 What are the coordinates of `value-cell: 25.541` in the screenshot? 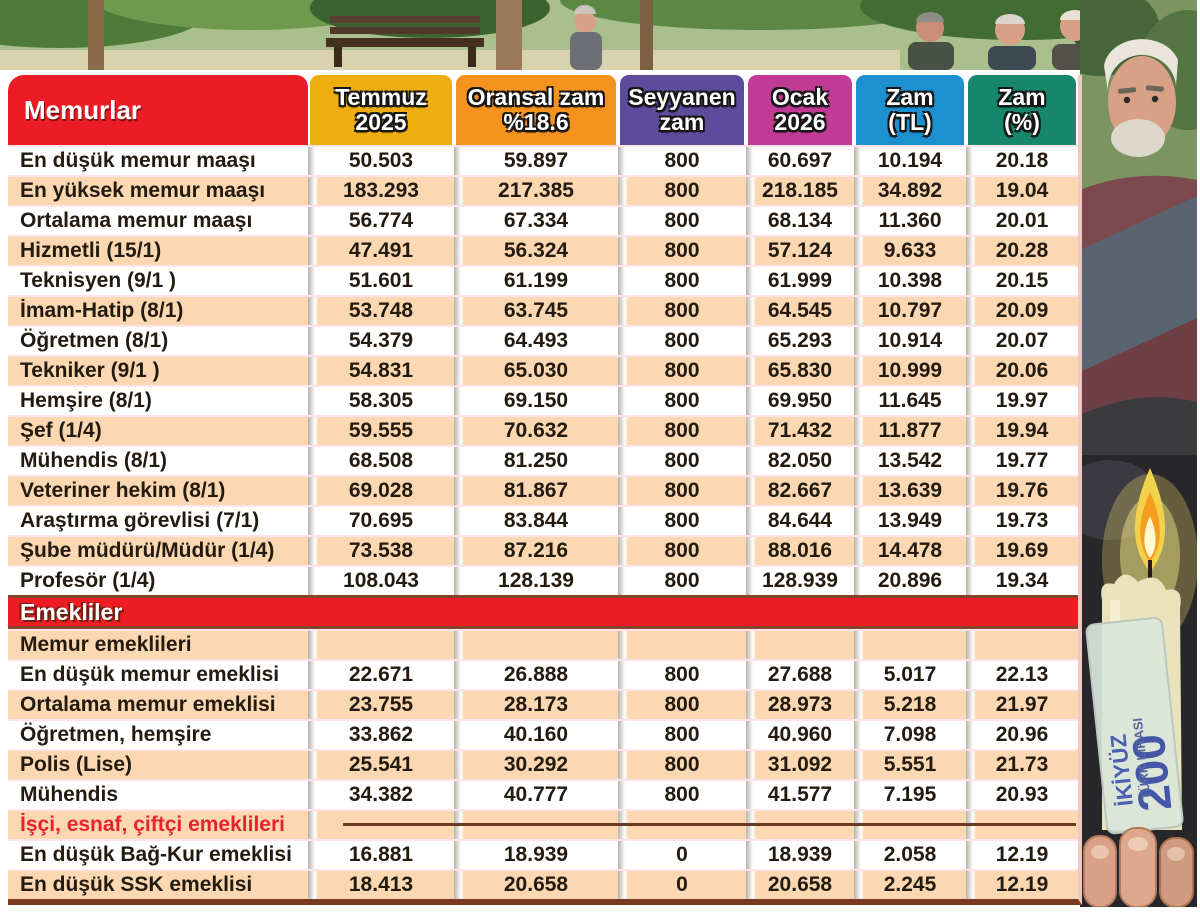 It's located at (381, 765).